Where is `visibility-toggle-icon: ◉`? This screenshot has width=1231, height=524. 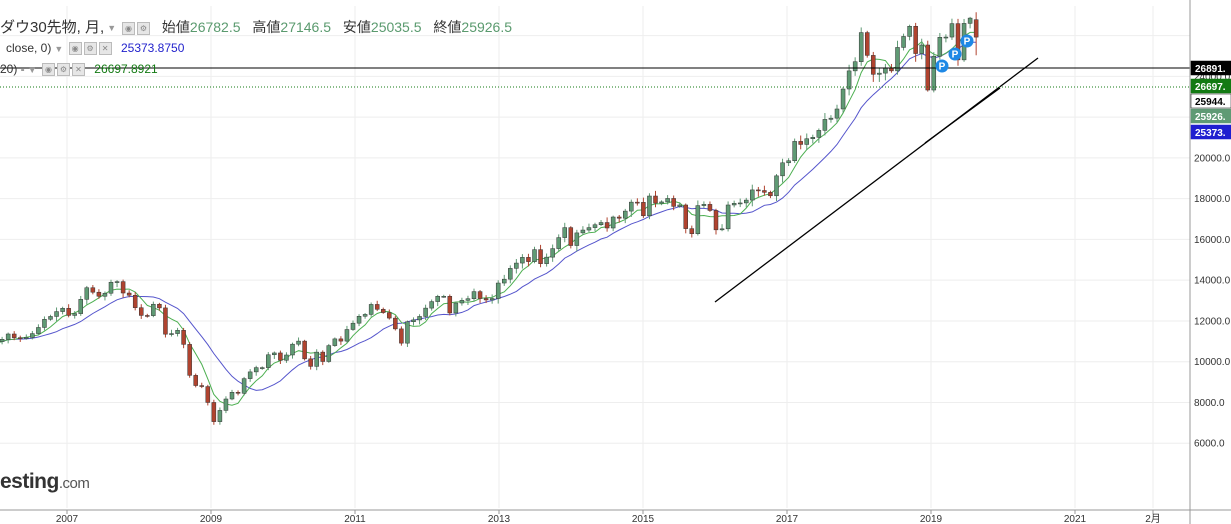
visibility-toggle-icon: ◉ is located at coordinates (129, 28).